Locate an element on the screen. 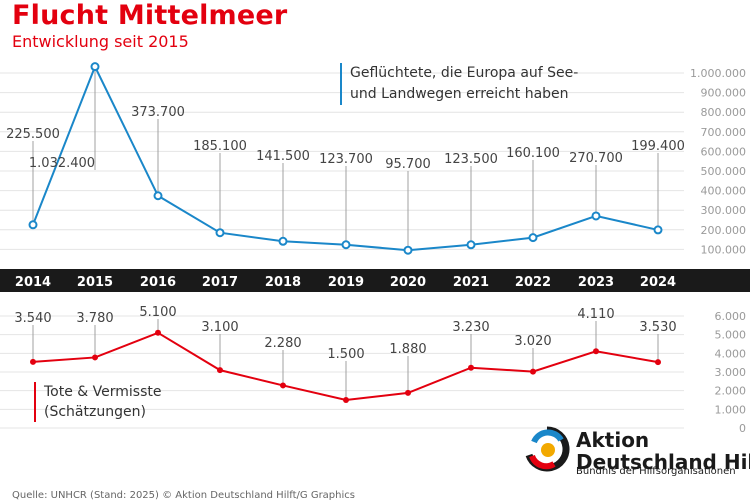 The width and height of the screenshot is (750, 501). arrivals-data-label: 123.500 is located at coordinates (471, 159).